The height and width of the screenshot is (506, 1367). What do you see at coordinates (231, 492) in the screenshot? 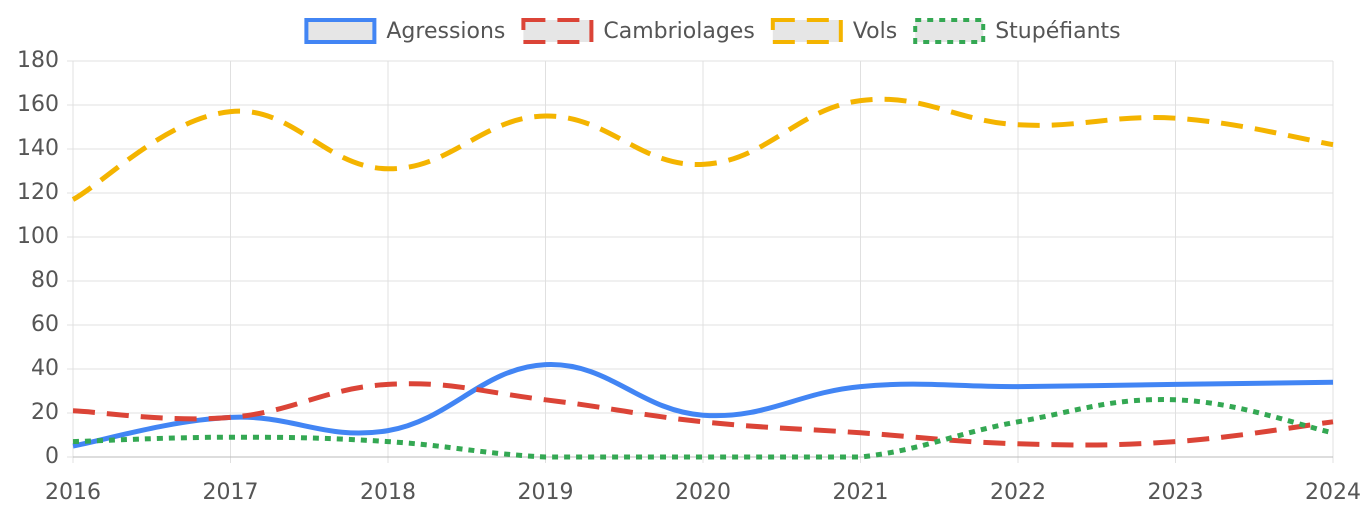
I see `x-tick-label: 2017` at bounding box center [231, 492].